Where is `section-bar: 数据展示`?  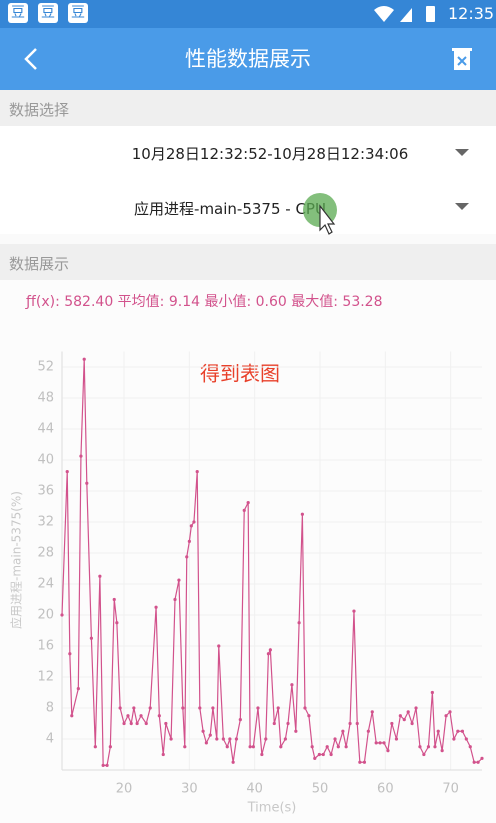 section-bar: 数据展示 is located at coordinates (248, 262).